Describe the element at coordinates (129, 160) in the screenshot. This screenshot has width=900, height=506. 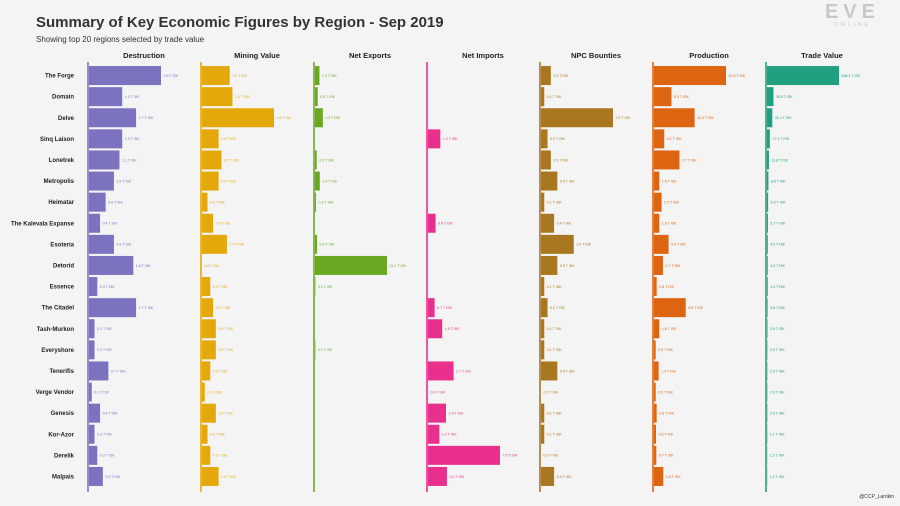
I see `data-label: 1.1 T ISK` at that location.